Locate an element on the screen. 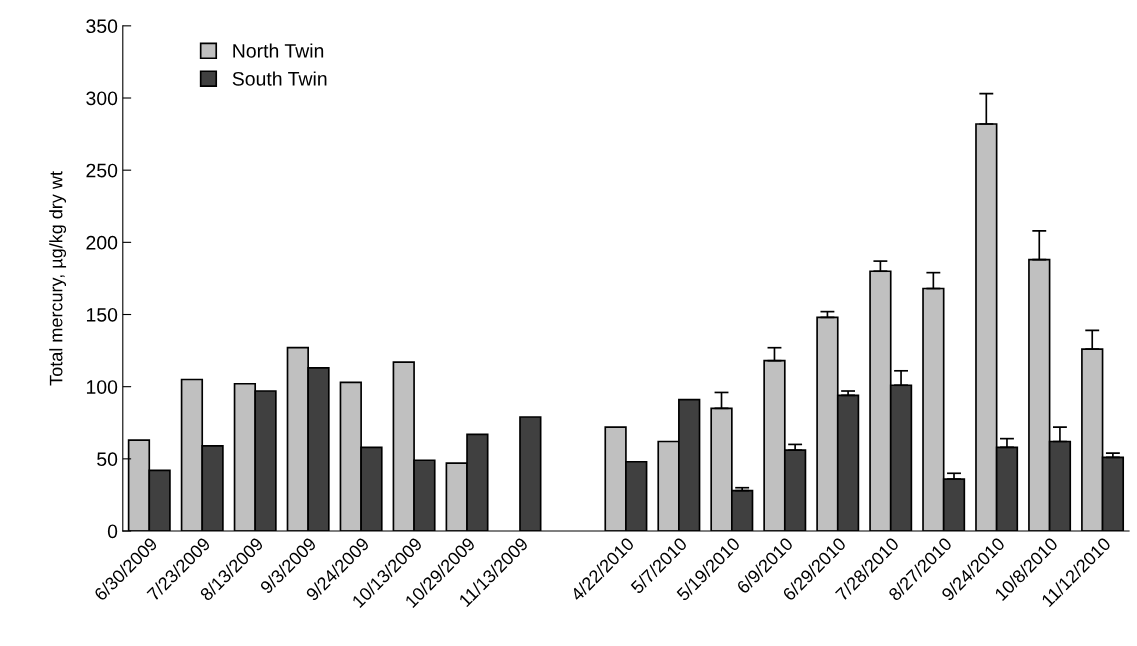  y-tick-label: 100 is located at coordinates (102, 387).